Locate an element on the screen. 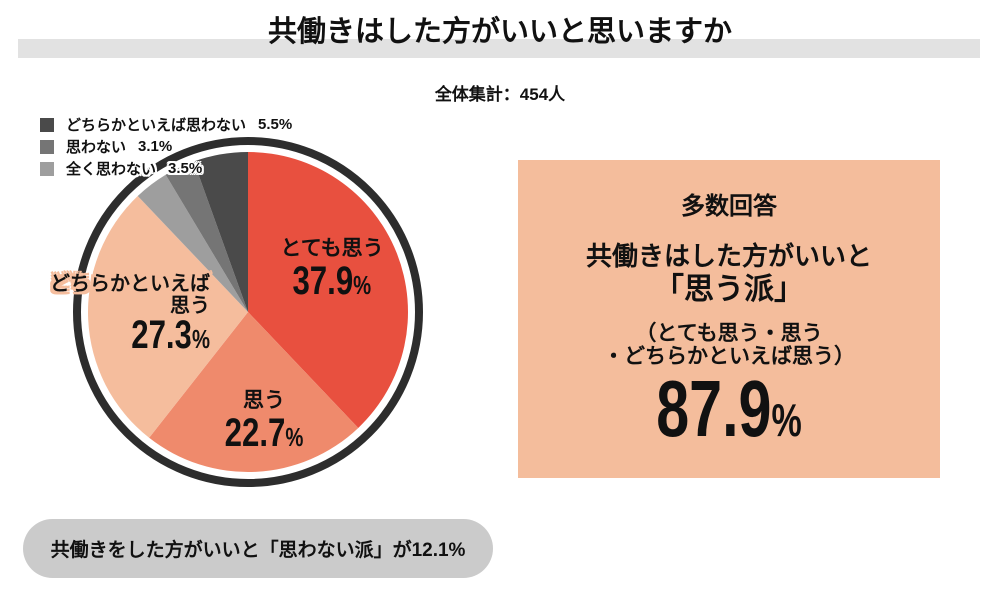  footnote-pill: 共働きをした方がいいと「思わない派」が12.1% is located at coordinates (258, 548).